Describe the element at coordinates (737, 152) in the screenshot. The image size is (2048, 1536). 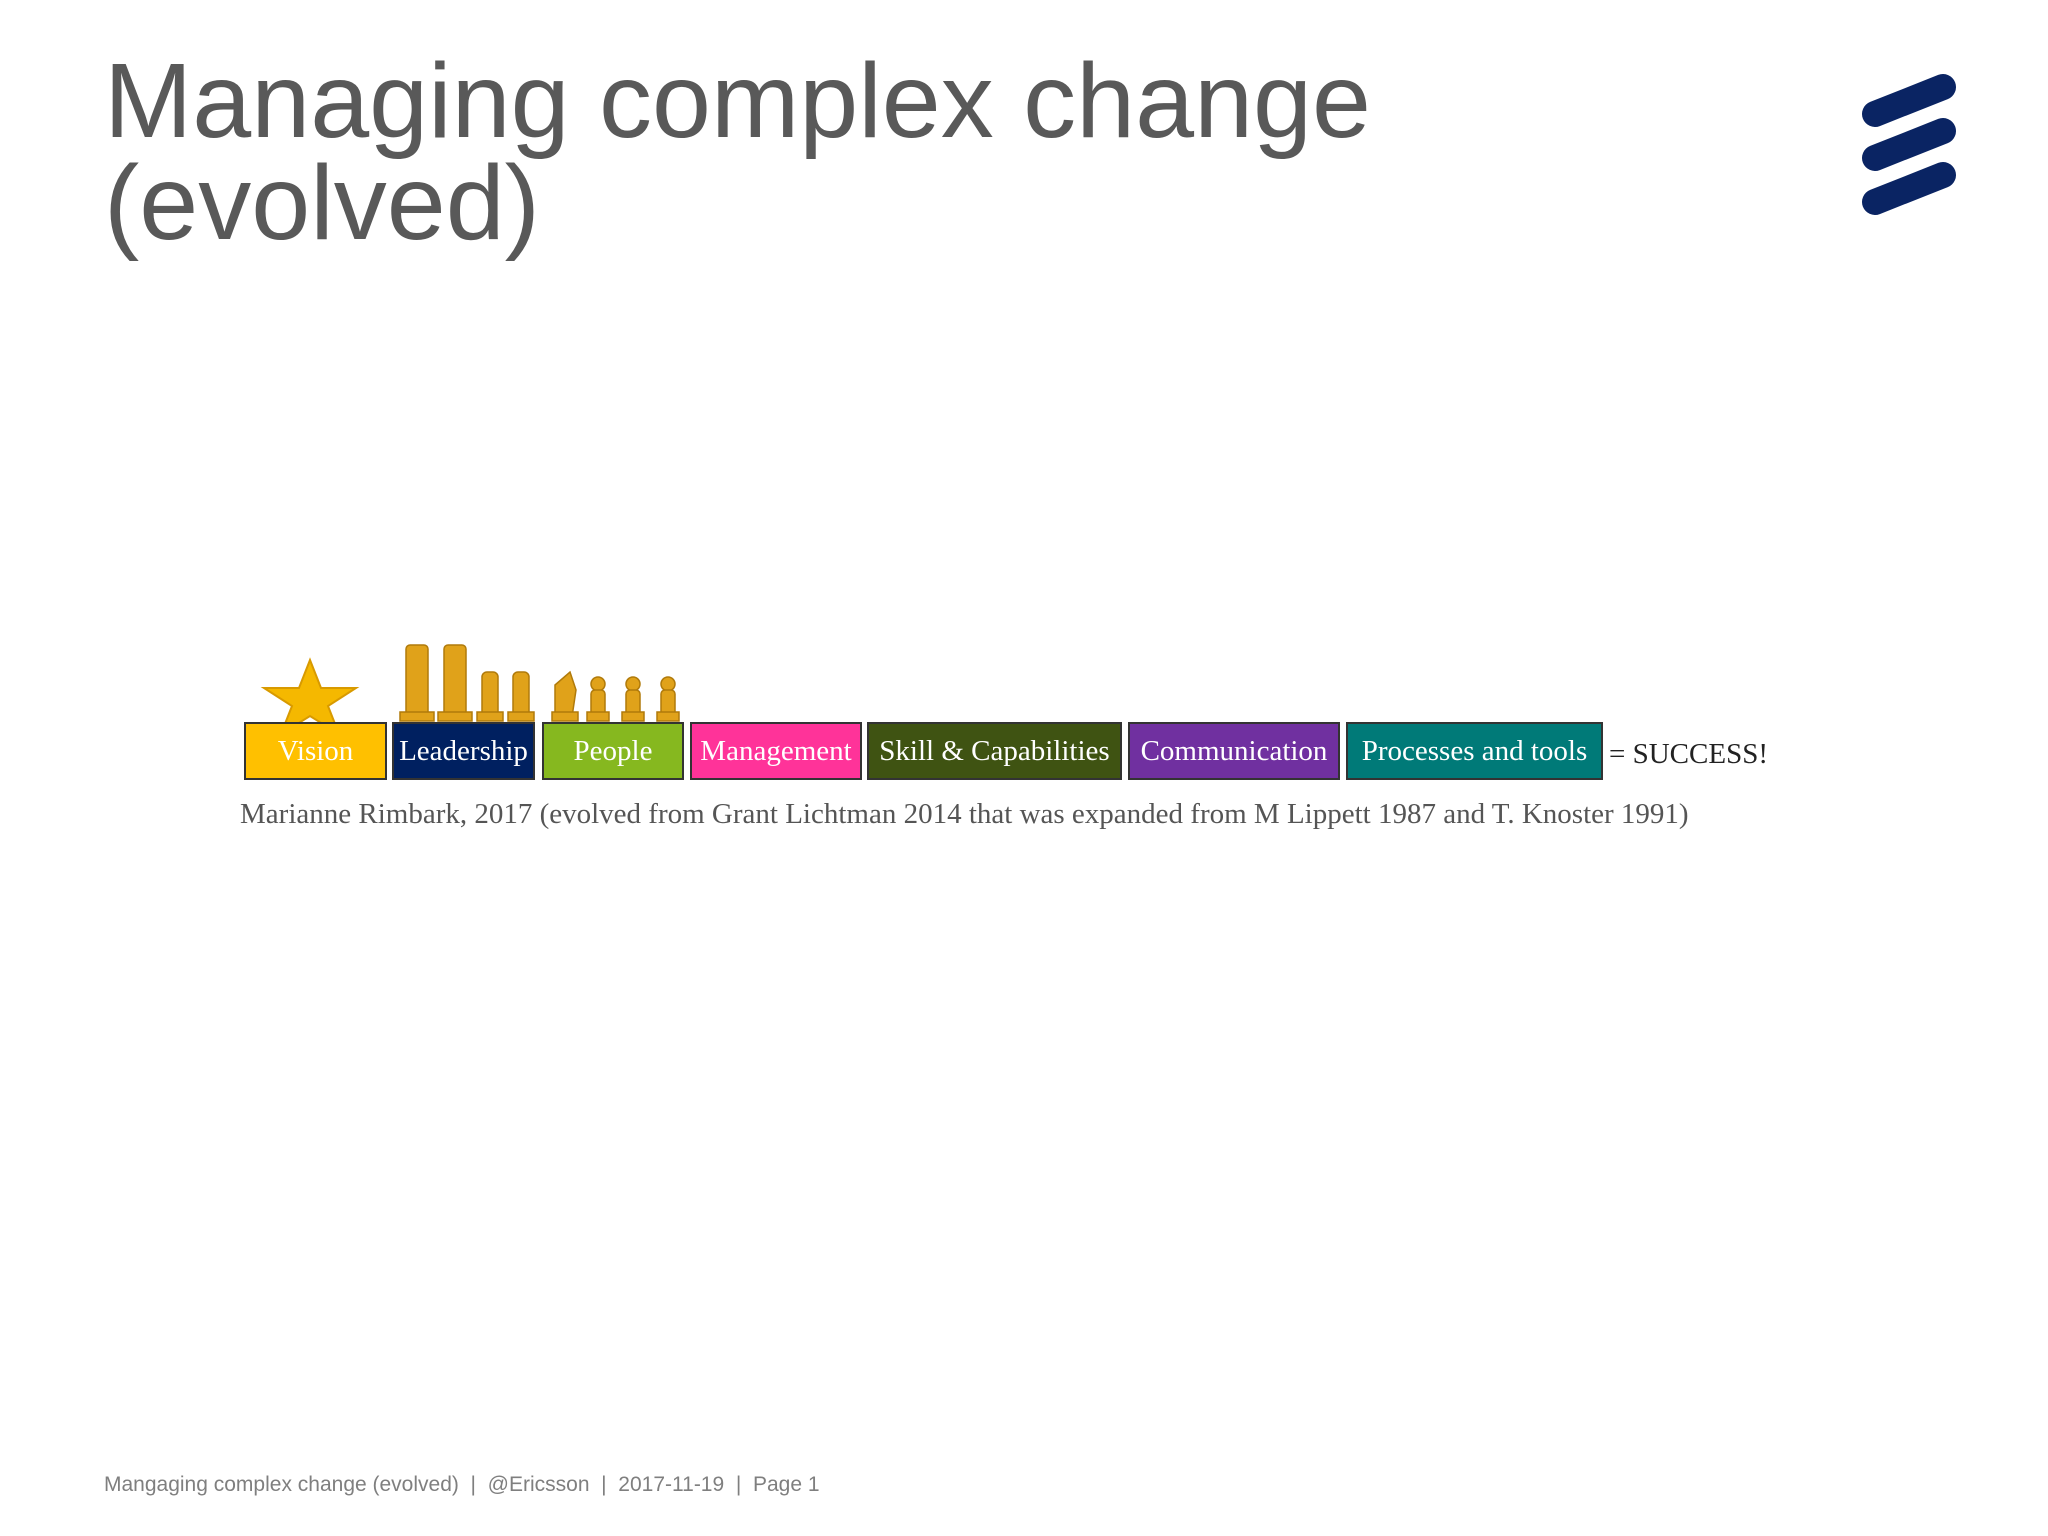
I see `slide-title: Managing complex change (evolved)` at that location.